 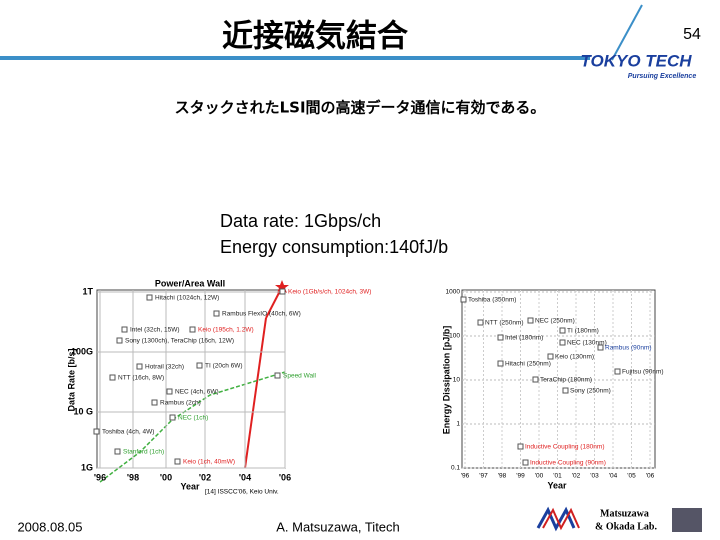 What do you see at coordinates (687, 520) in the screenshot?
I see `building-icon` at bounding box center [687, 520].